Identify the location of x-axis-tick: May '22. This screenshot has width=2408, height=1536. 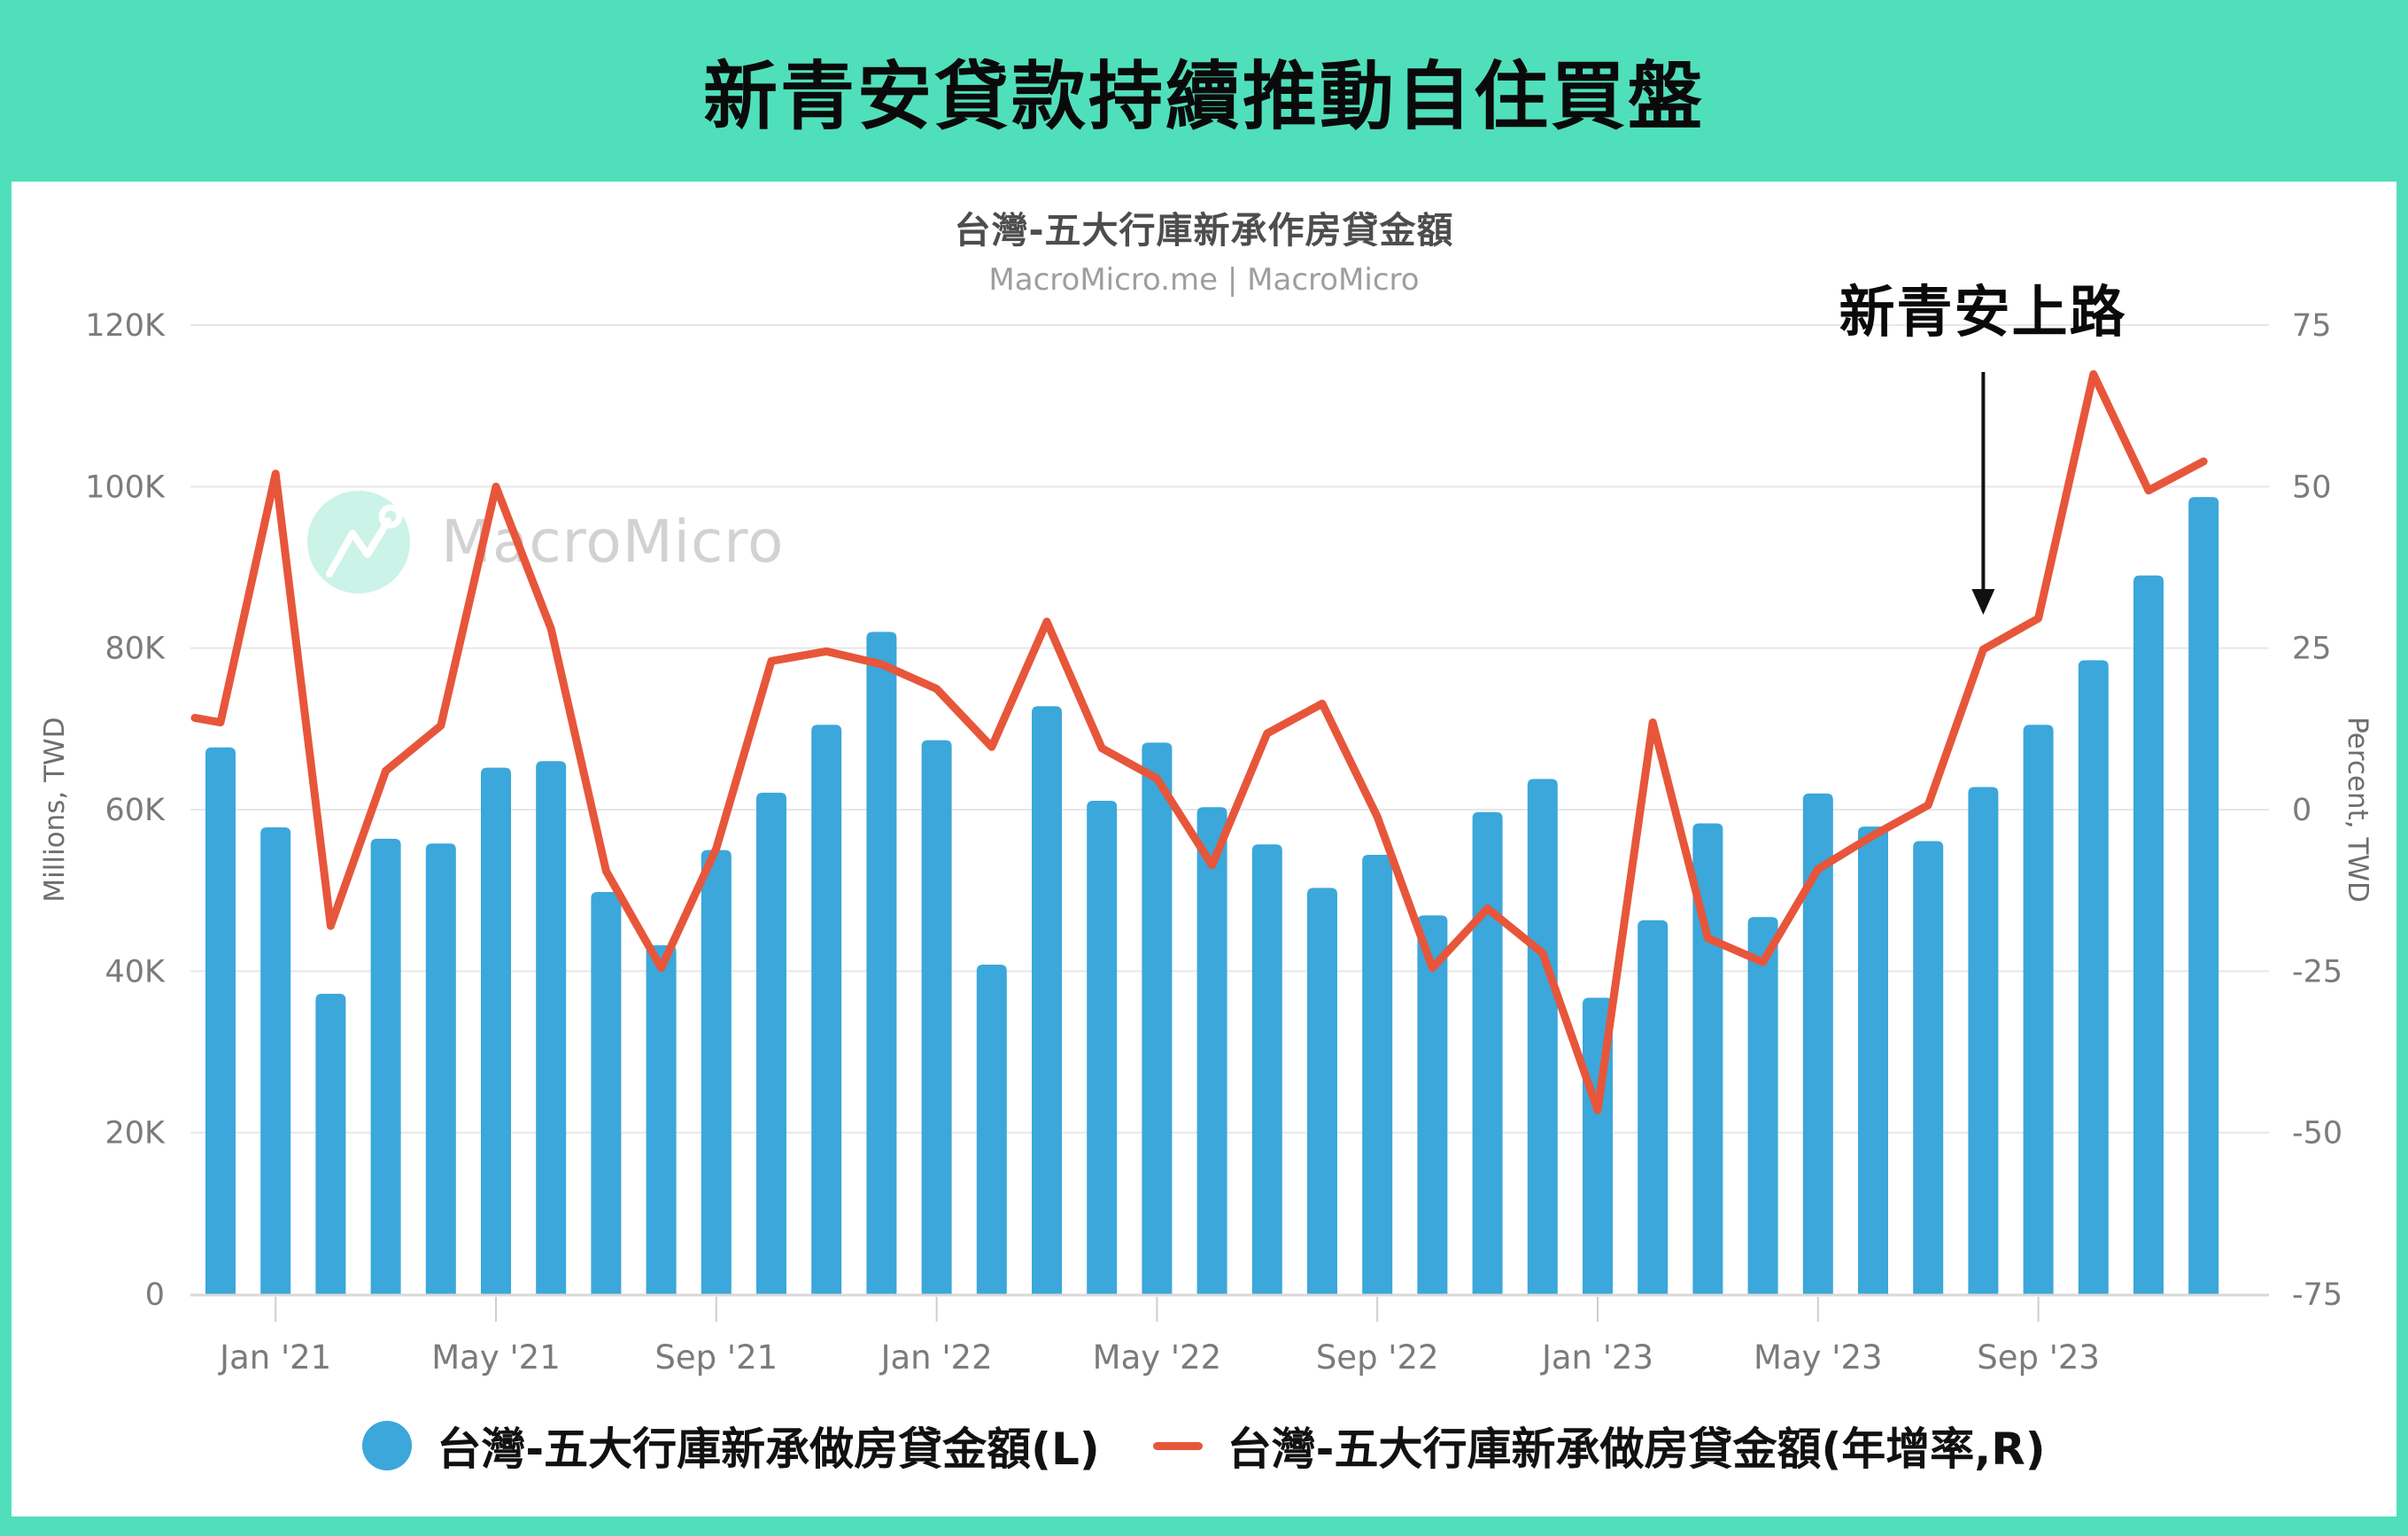
(1157, 1357).